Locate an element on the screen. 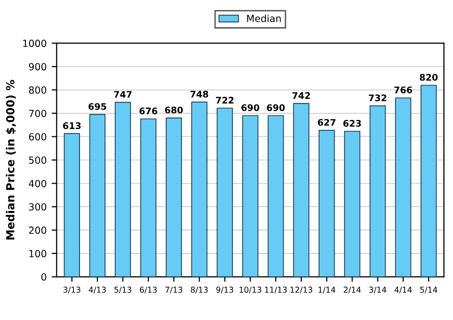  y-axis-title: Median Price (in $,000) % is located at coordinates (11, 160).